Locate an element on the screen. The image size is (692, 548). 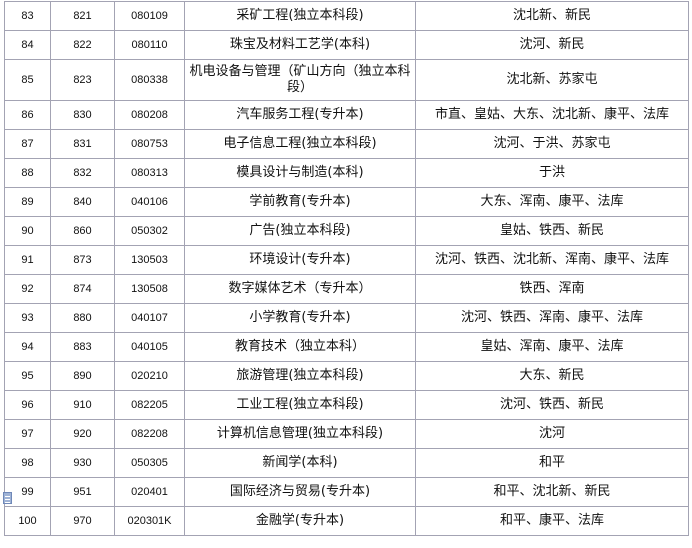
row-index-cell: 93 is located at coordinates (27, 318).